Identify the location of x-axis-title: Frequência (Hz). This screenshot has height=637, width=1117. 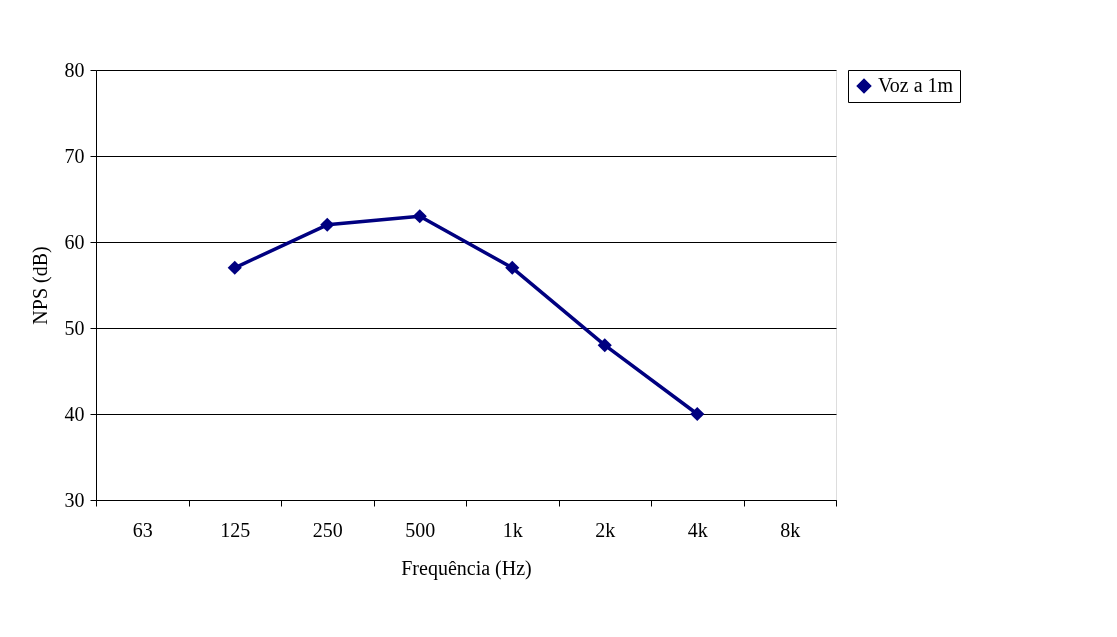
(466, 568).